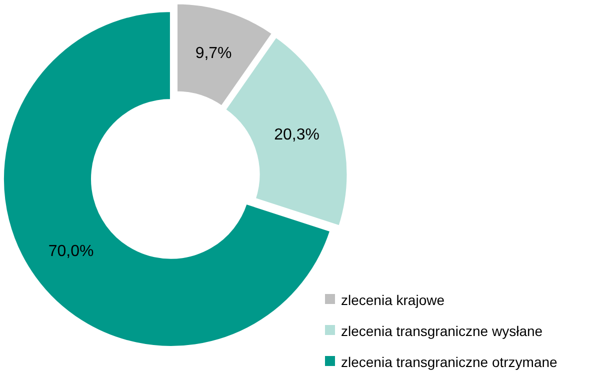  I want to click on legend-label: zlecenia krajowe, so click(393, 300).